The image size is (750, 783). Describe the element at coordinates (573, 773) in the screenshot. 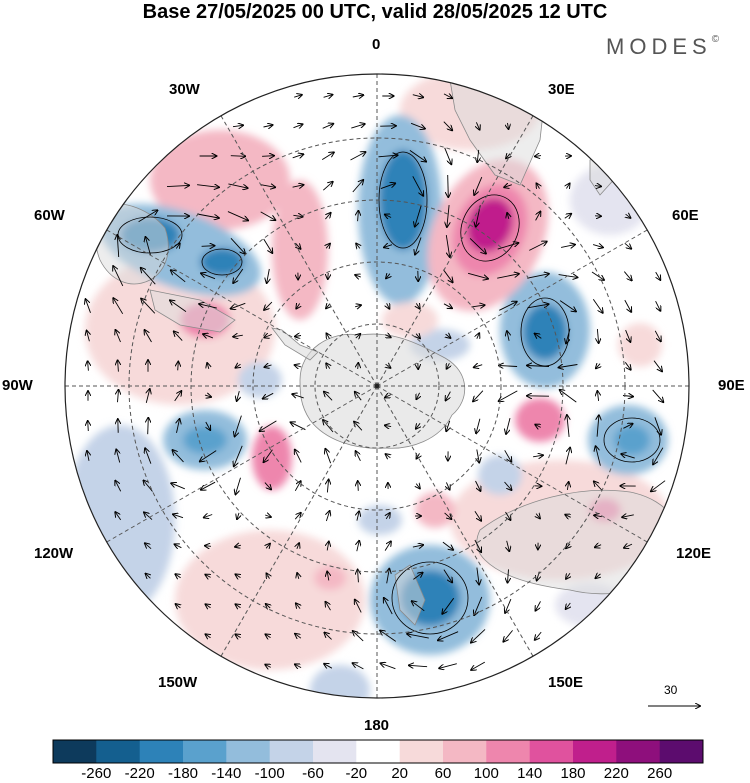

I see `colorbar-tick-label: 180` at that location.